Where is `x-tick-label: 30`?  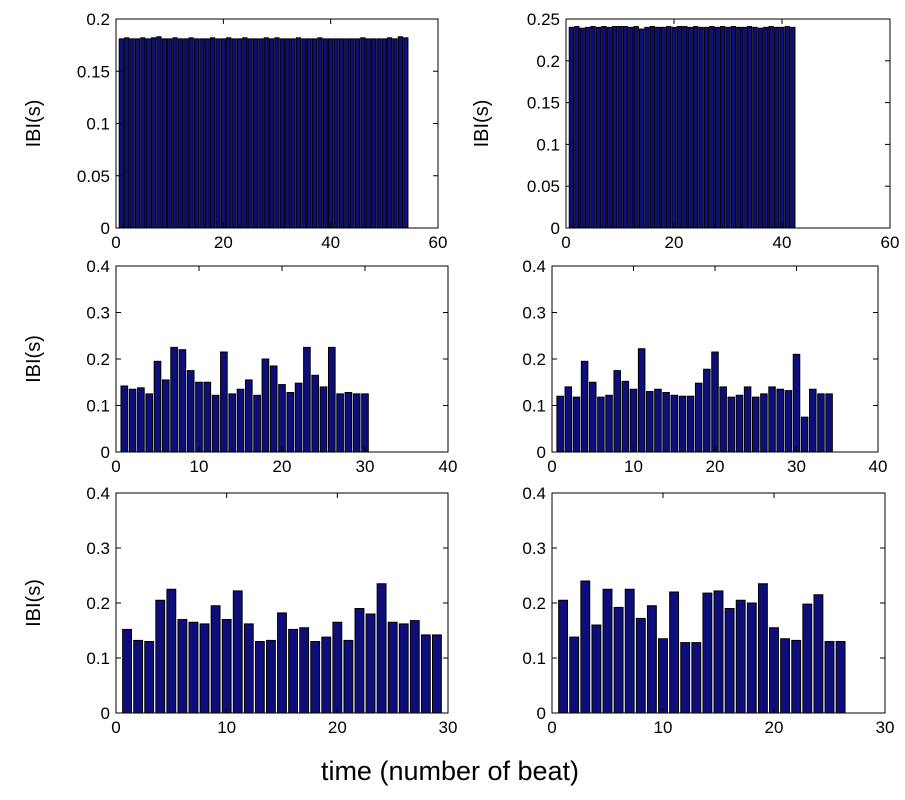 x-tick-label: 30 is located at coordinates (448, 727).